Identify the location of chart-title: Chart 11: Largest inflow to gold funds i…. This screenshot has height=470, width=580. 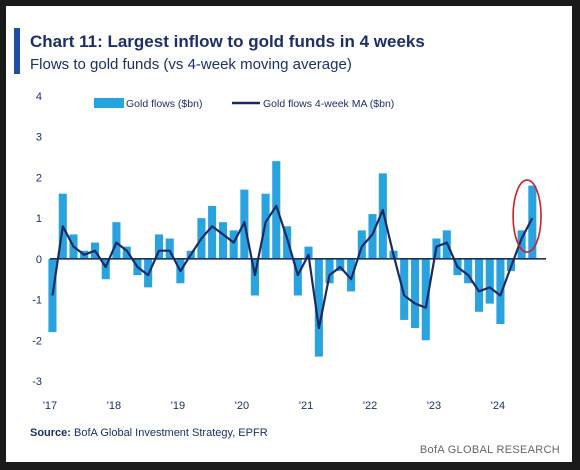
(227, 41).